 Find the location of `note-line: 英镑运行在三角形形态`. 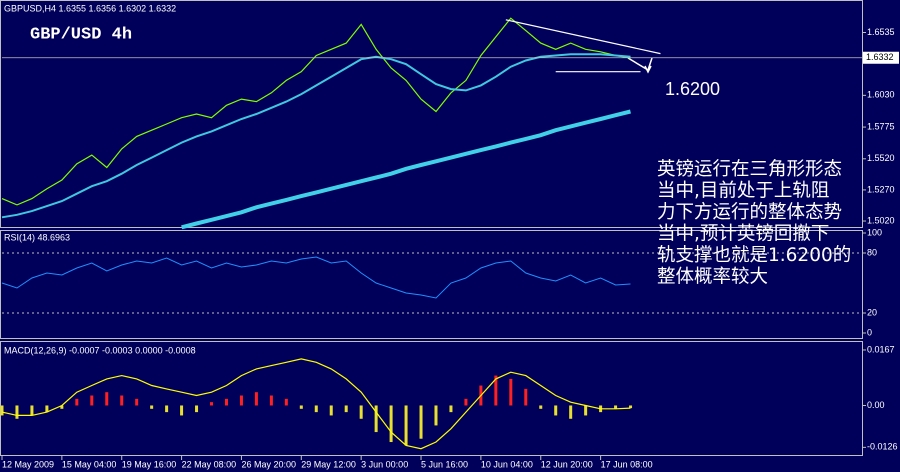

note-line: 英镑运行在三角形形态 is located at coordinates (749, 169).